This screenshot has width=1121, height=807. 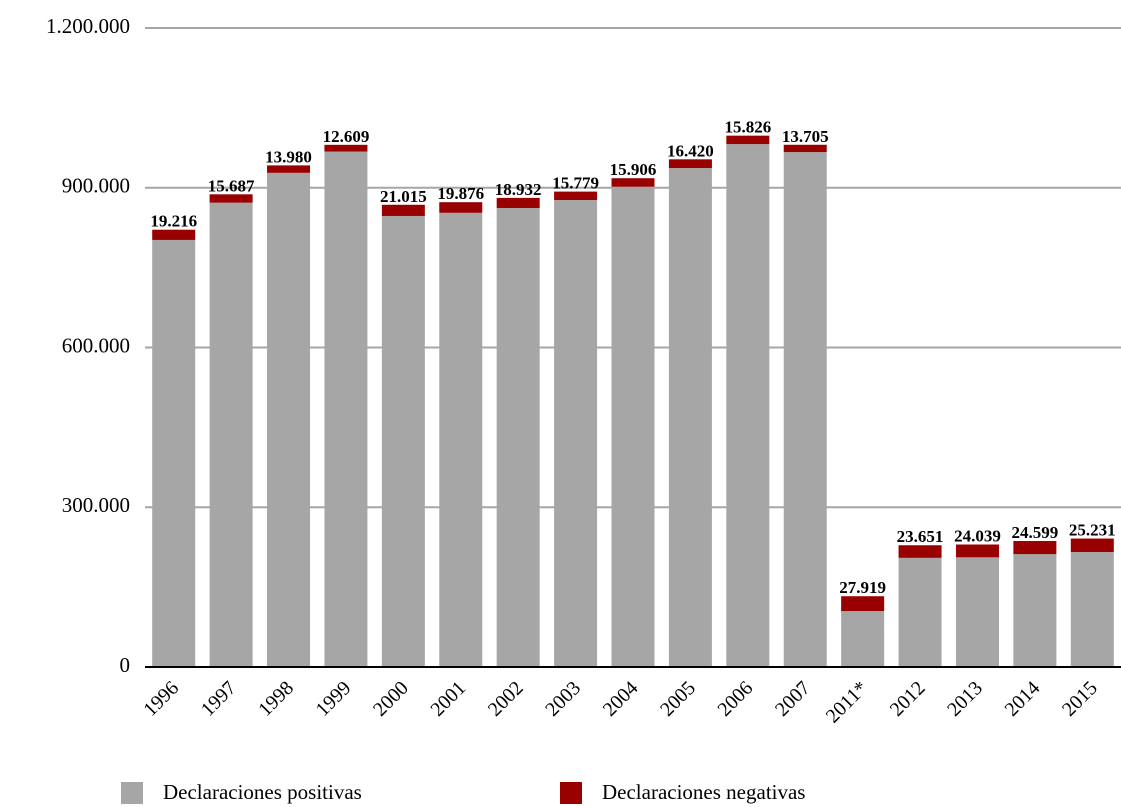 What do you see at coordinates (908, 699) in the screenshot?
I see `x-tick-label: 2012` at bounding box center [908, 699].